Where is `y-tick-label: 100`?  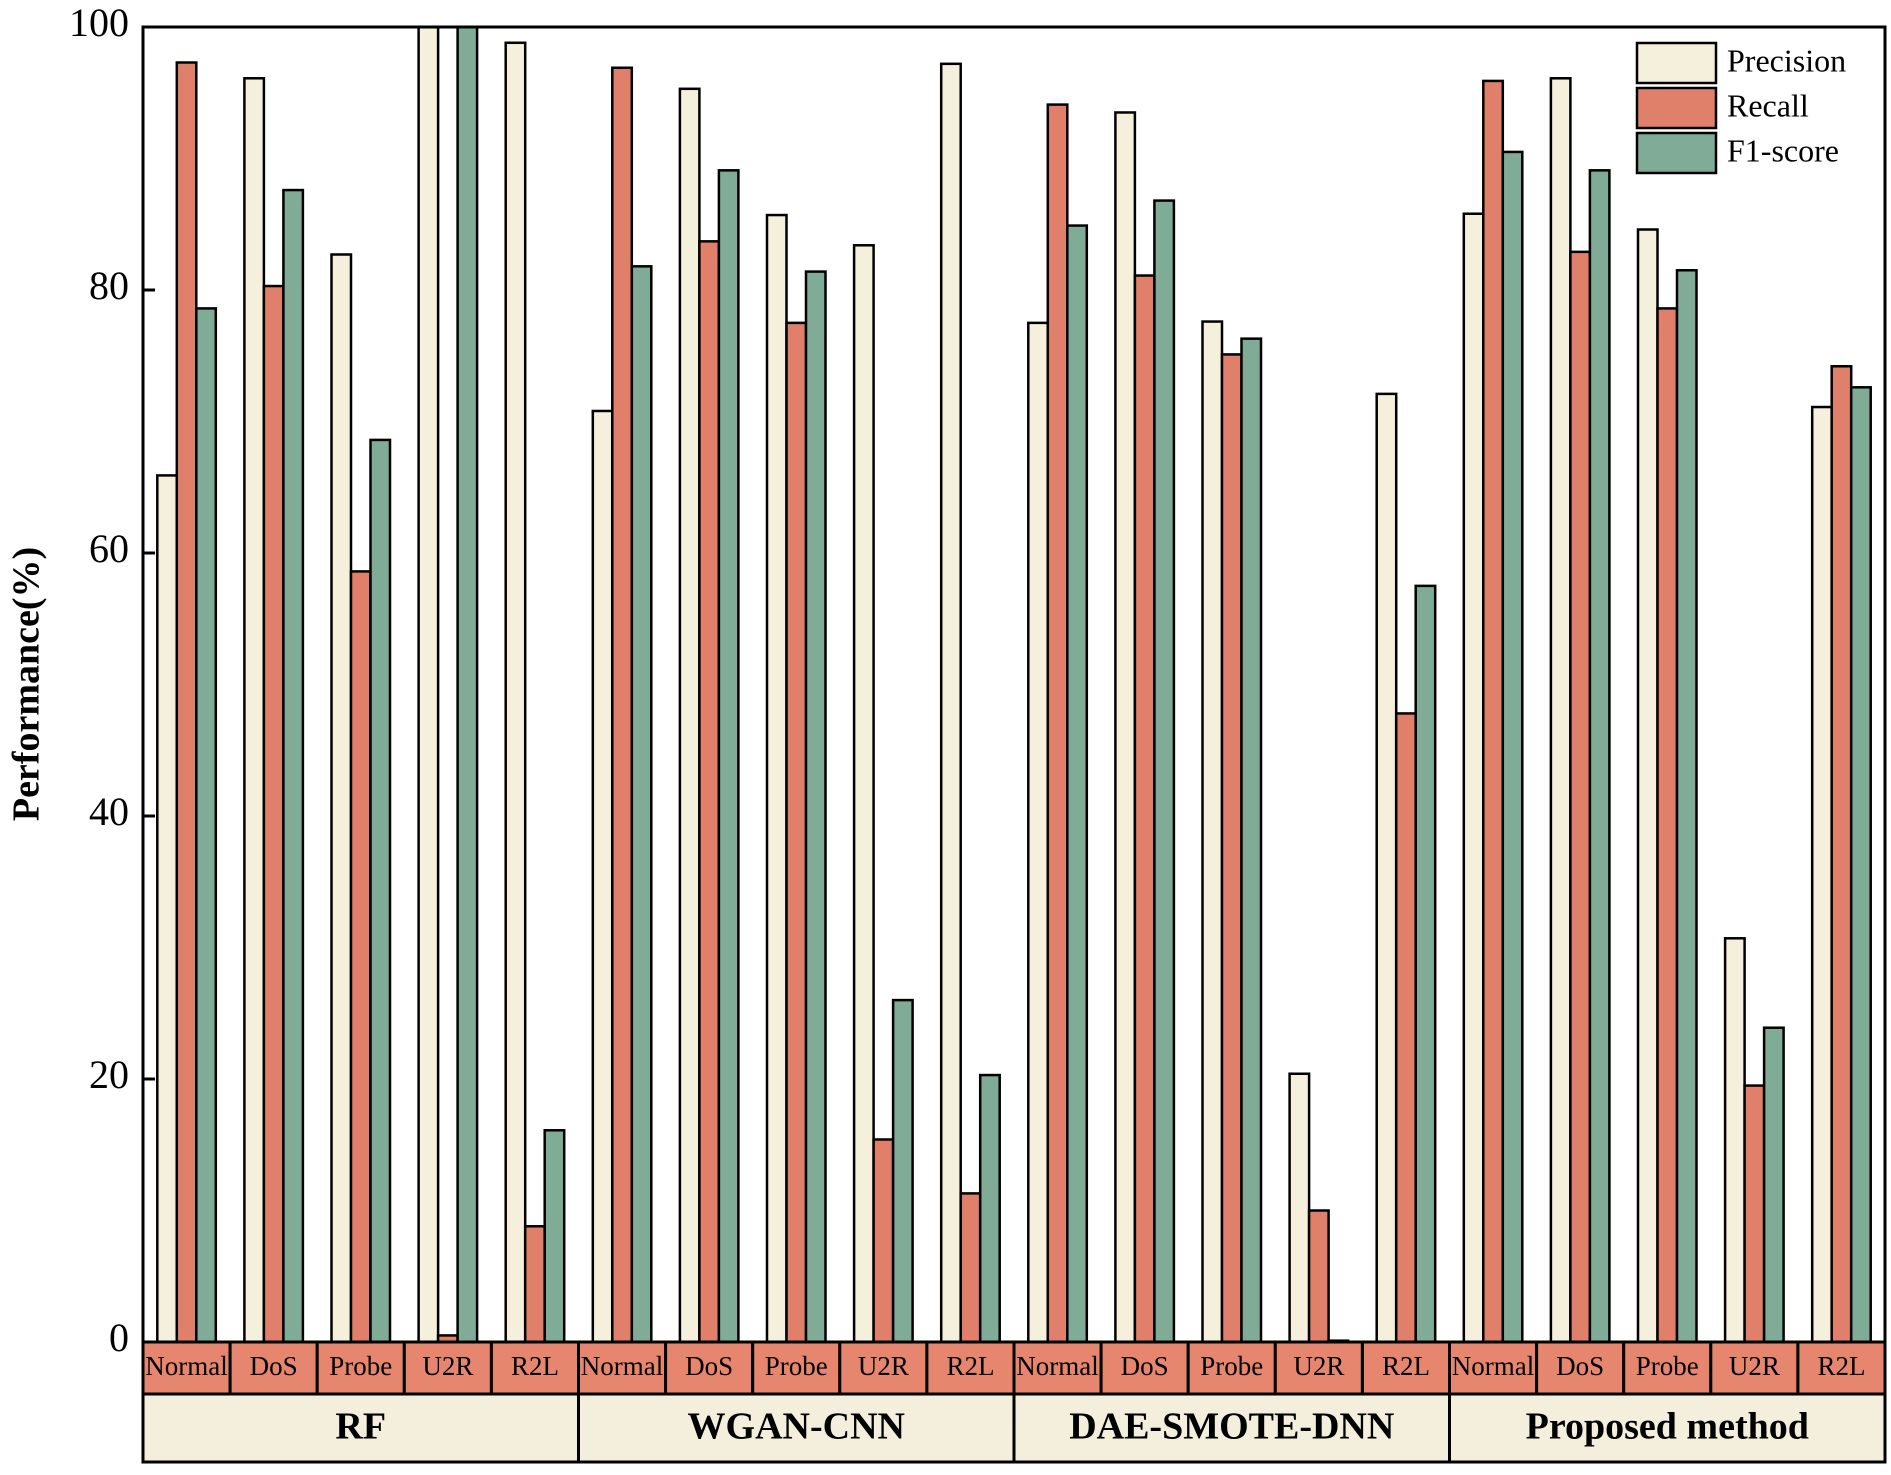
y-tick-label: 100 is located at coordinates (99, 22).